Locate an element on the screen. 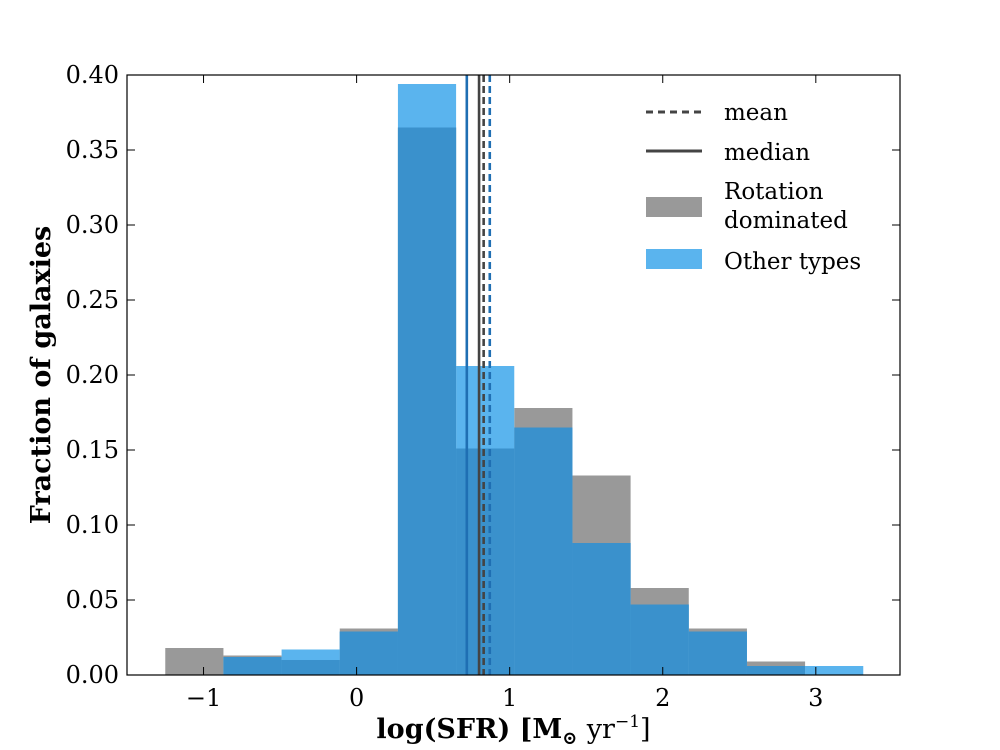  y-tick-label-4: 0.20 is located at coordinates (92, 375).